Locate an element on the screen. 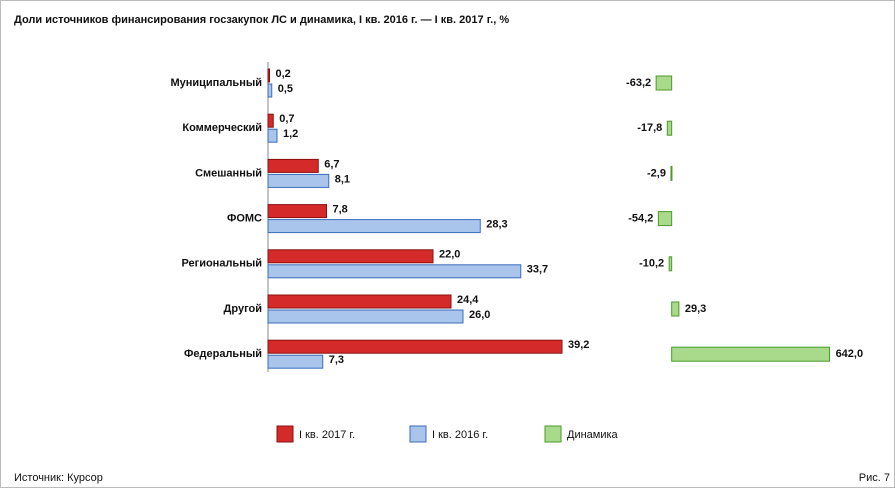  value-label: 33,7 is located at coordinates (537, 270).